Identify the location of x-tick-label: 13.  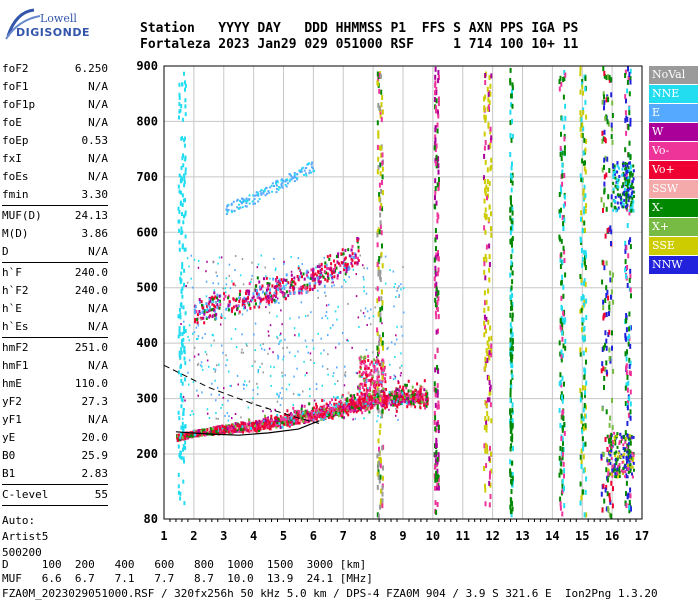
(522, 536).